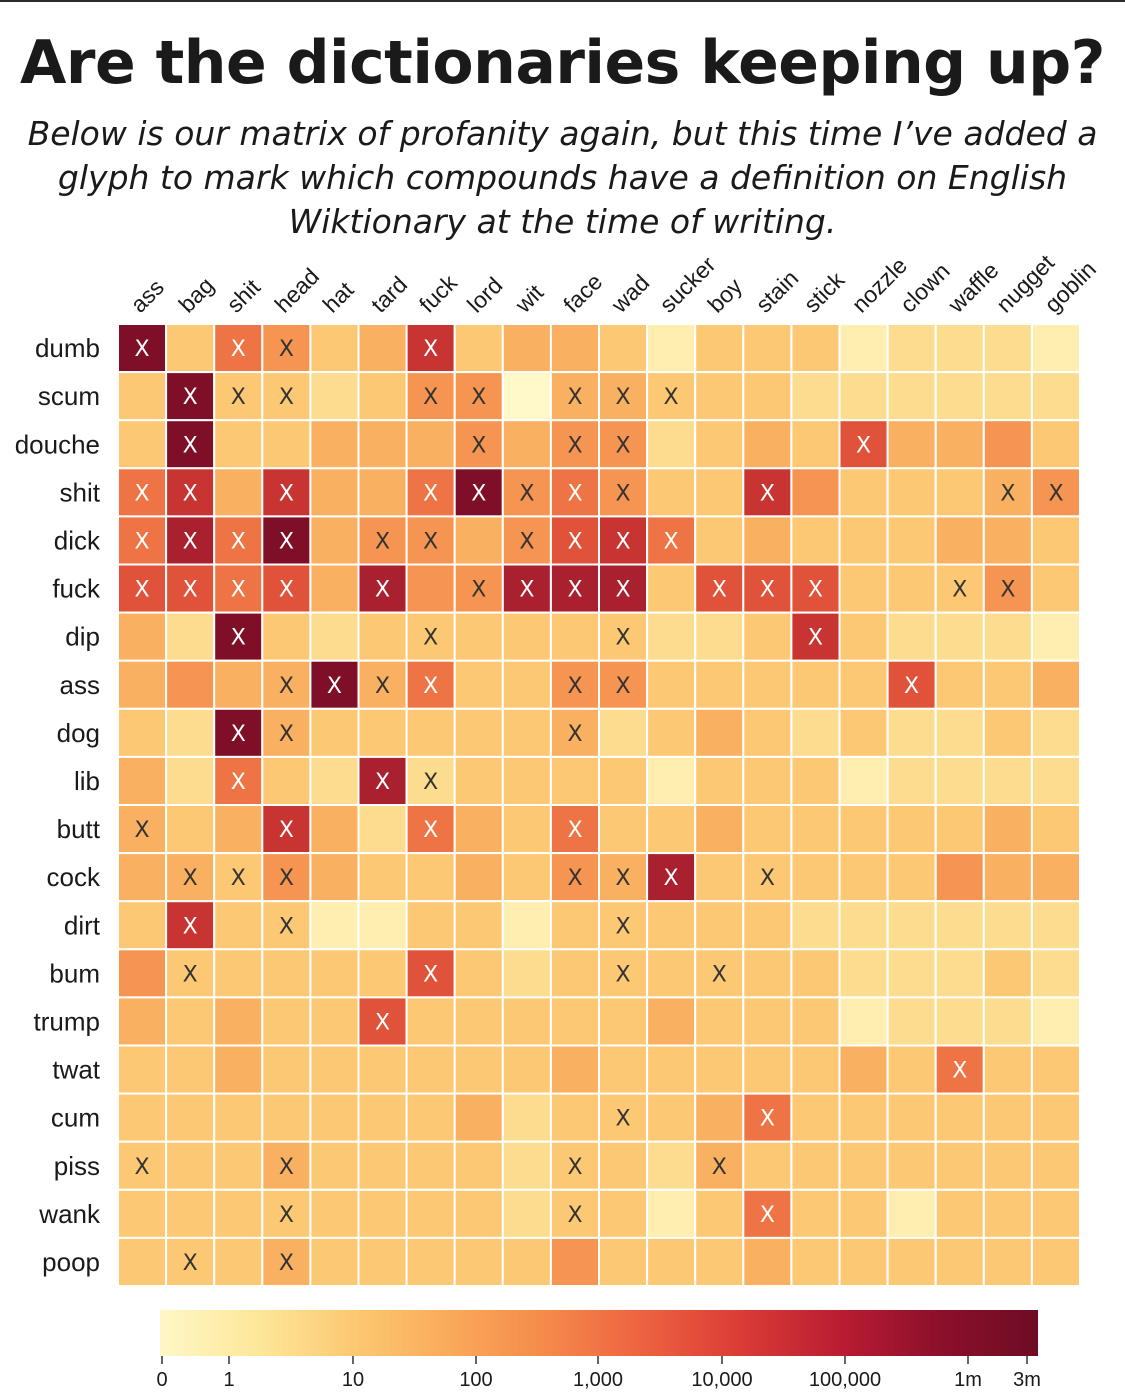 The image size is (1125, 1397). I want to click on cell-douche-ass, so click(142, 444).